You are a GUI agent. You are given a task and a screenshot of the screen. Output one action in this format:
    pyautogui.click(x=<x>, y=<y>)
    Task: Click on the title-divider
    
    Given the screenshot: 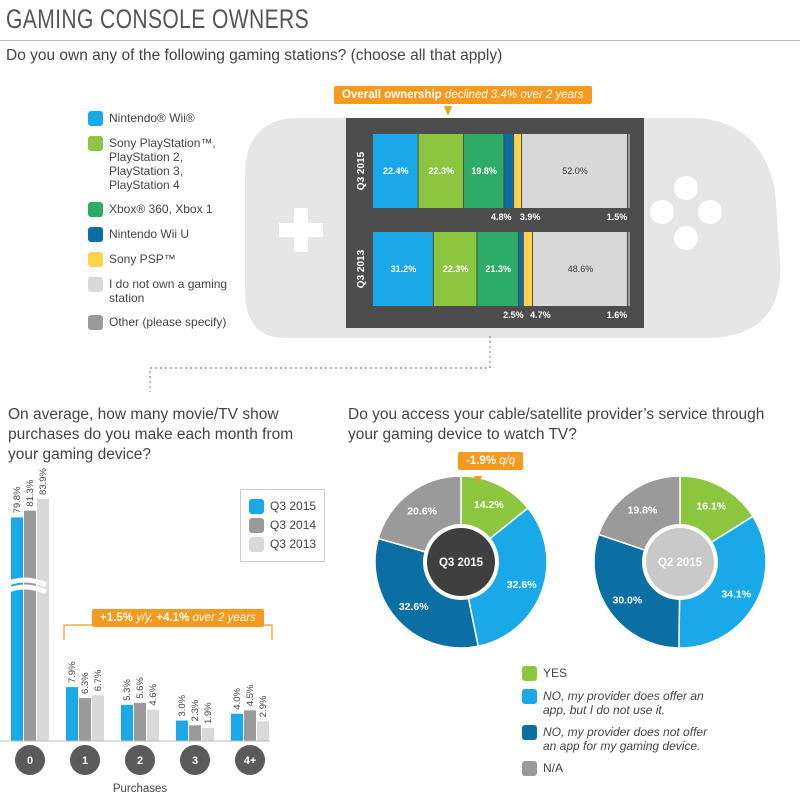 What is the action you would take?
    pyautogui.click(x=400, y=40)
    